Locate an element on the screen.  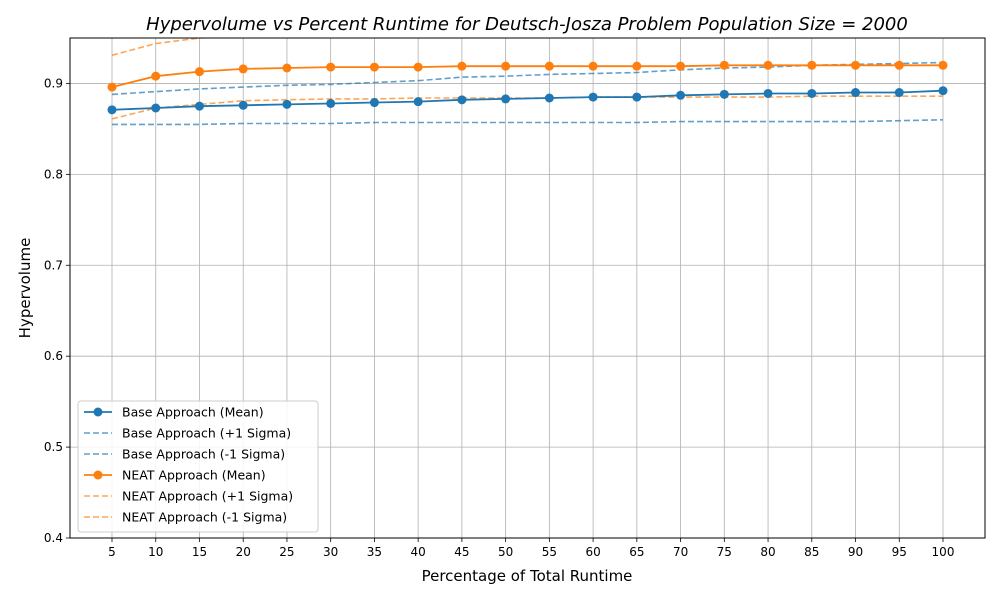
y-axis-label: Hypervolume is located at coordinates (25, 288).